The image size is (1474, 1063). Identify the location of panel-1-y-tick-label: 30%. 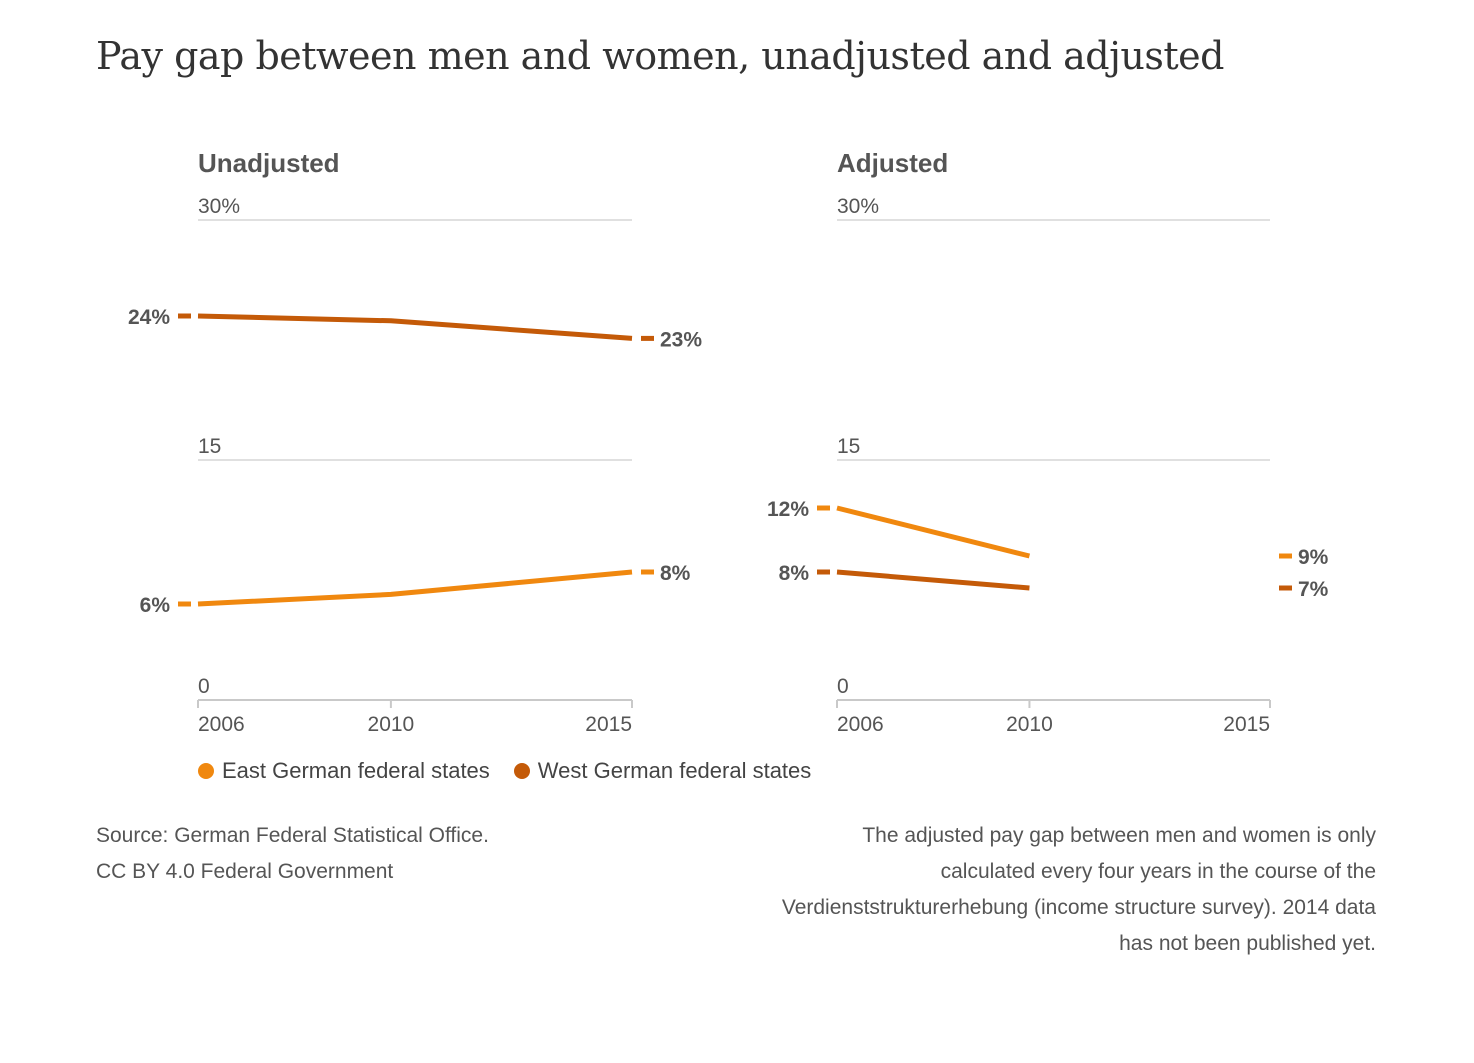
(219, 206).